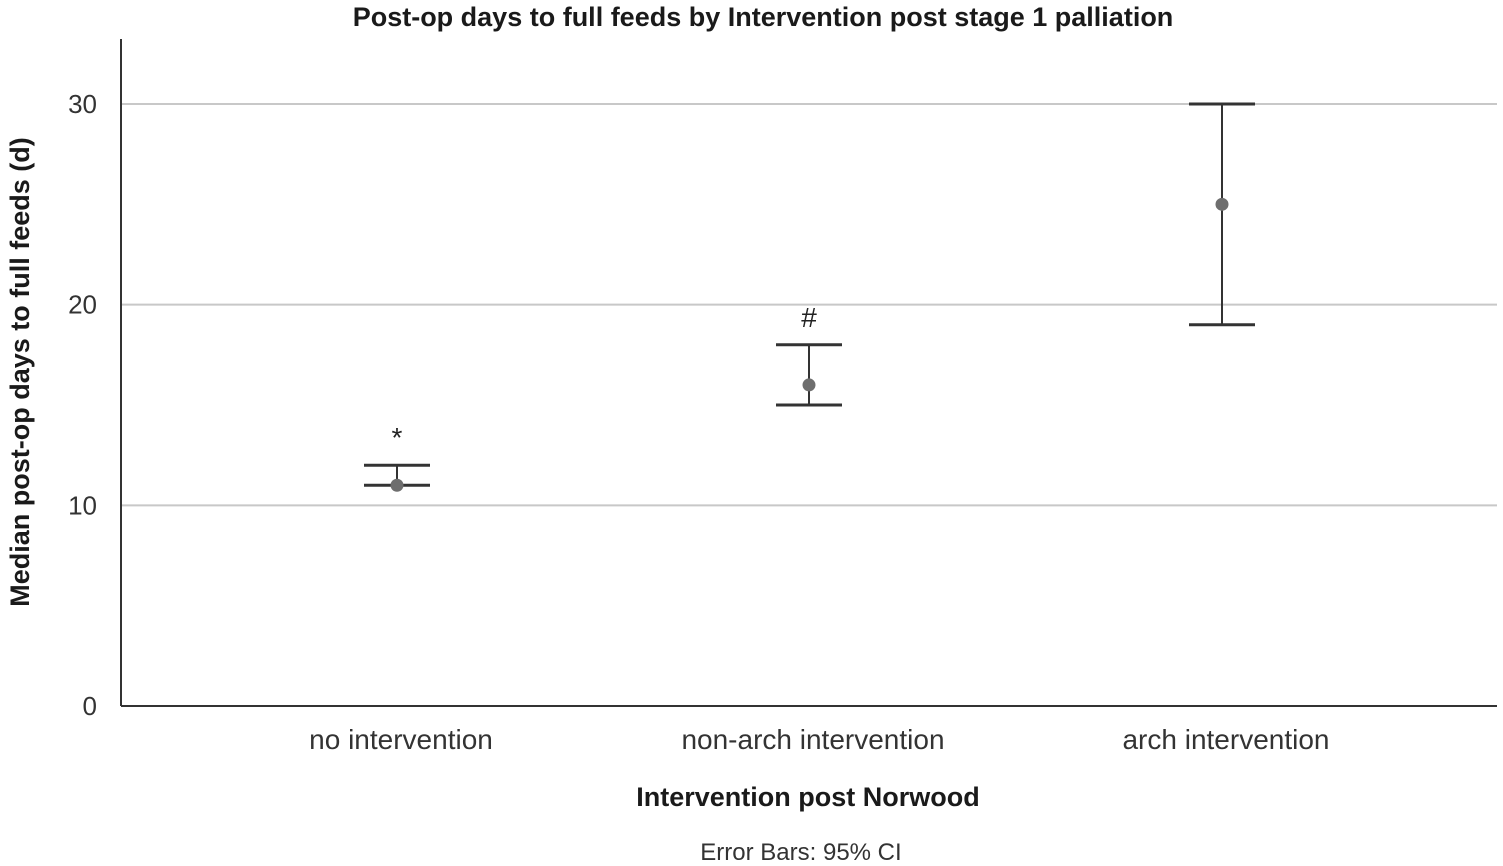 The width and height of the screenshot is (1503, 866). I want to click on y-tick-label-10: 10, so click(82, 505).